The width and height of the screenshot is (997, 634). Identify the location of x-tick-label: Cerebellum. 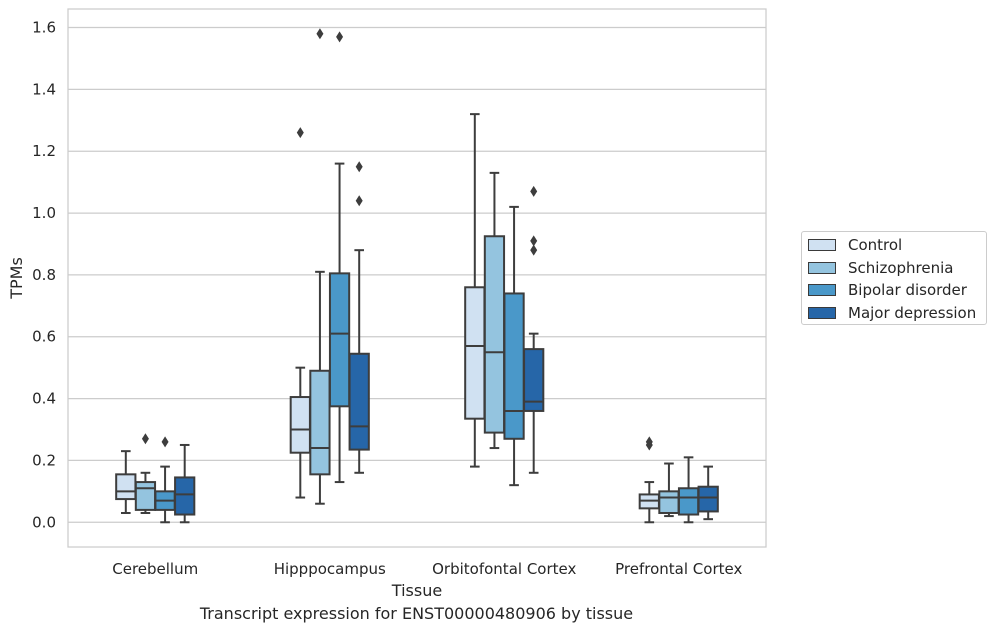
(155, 569).